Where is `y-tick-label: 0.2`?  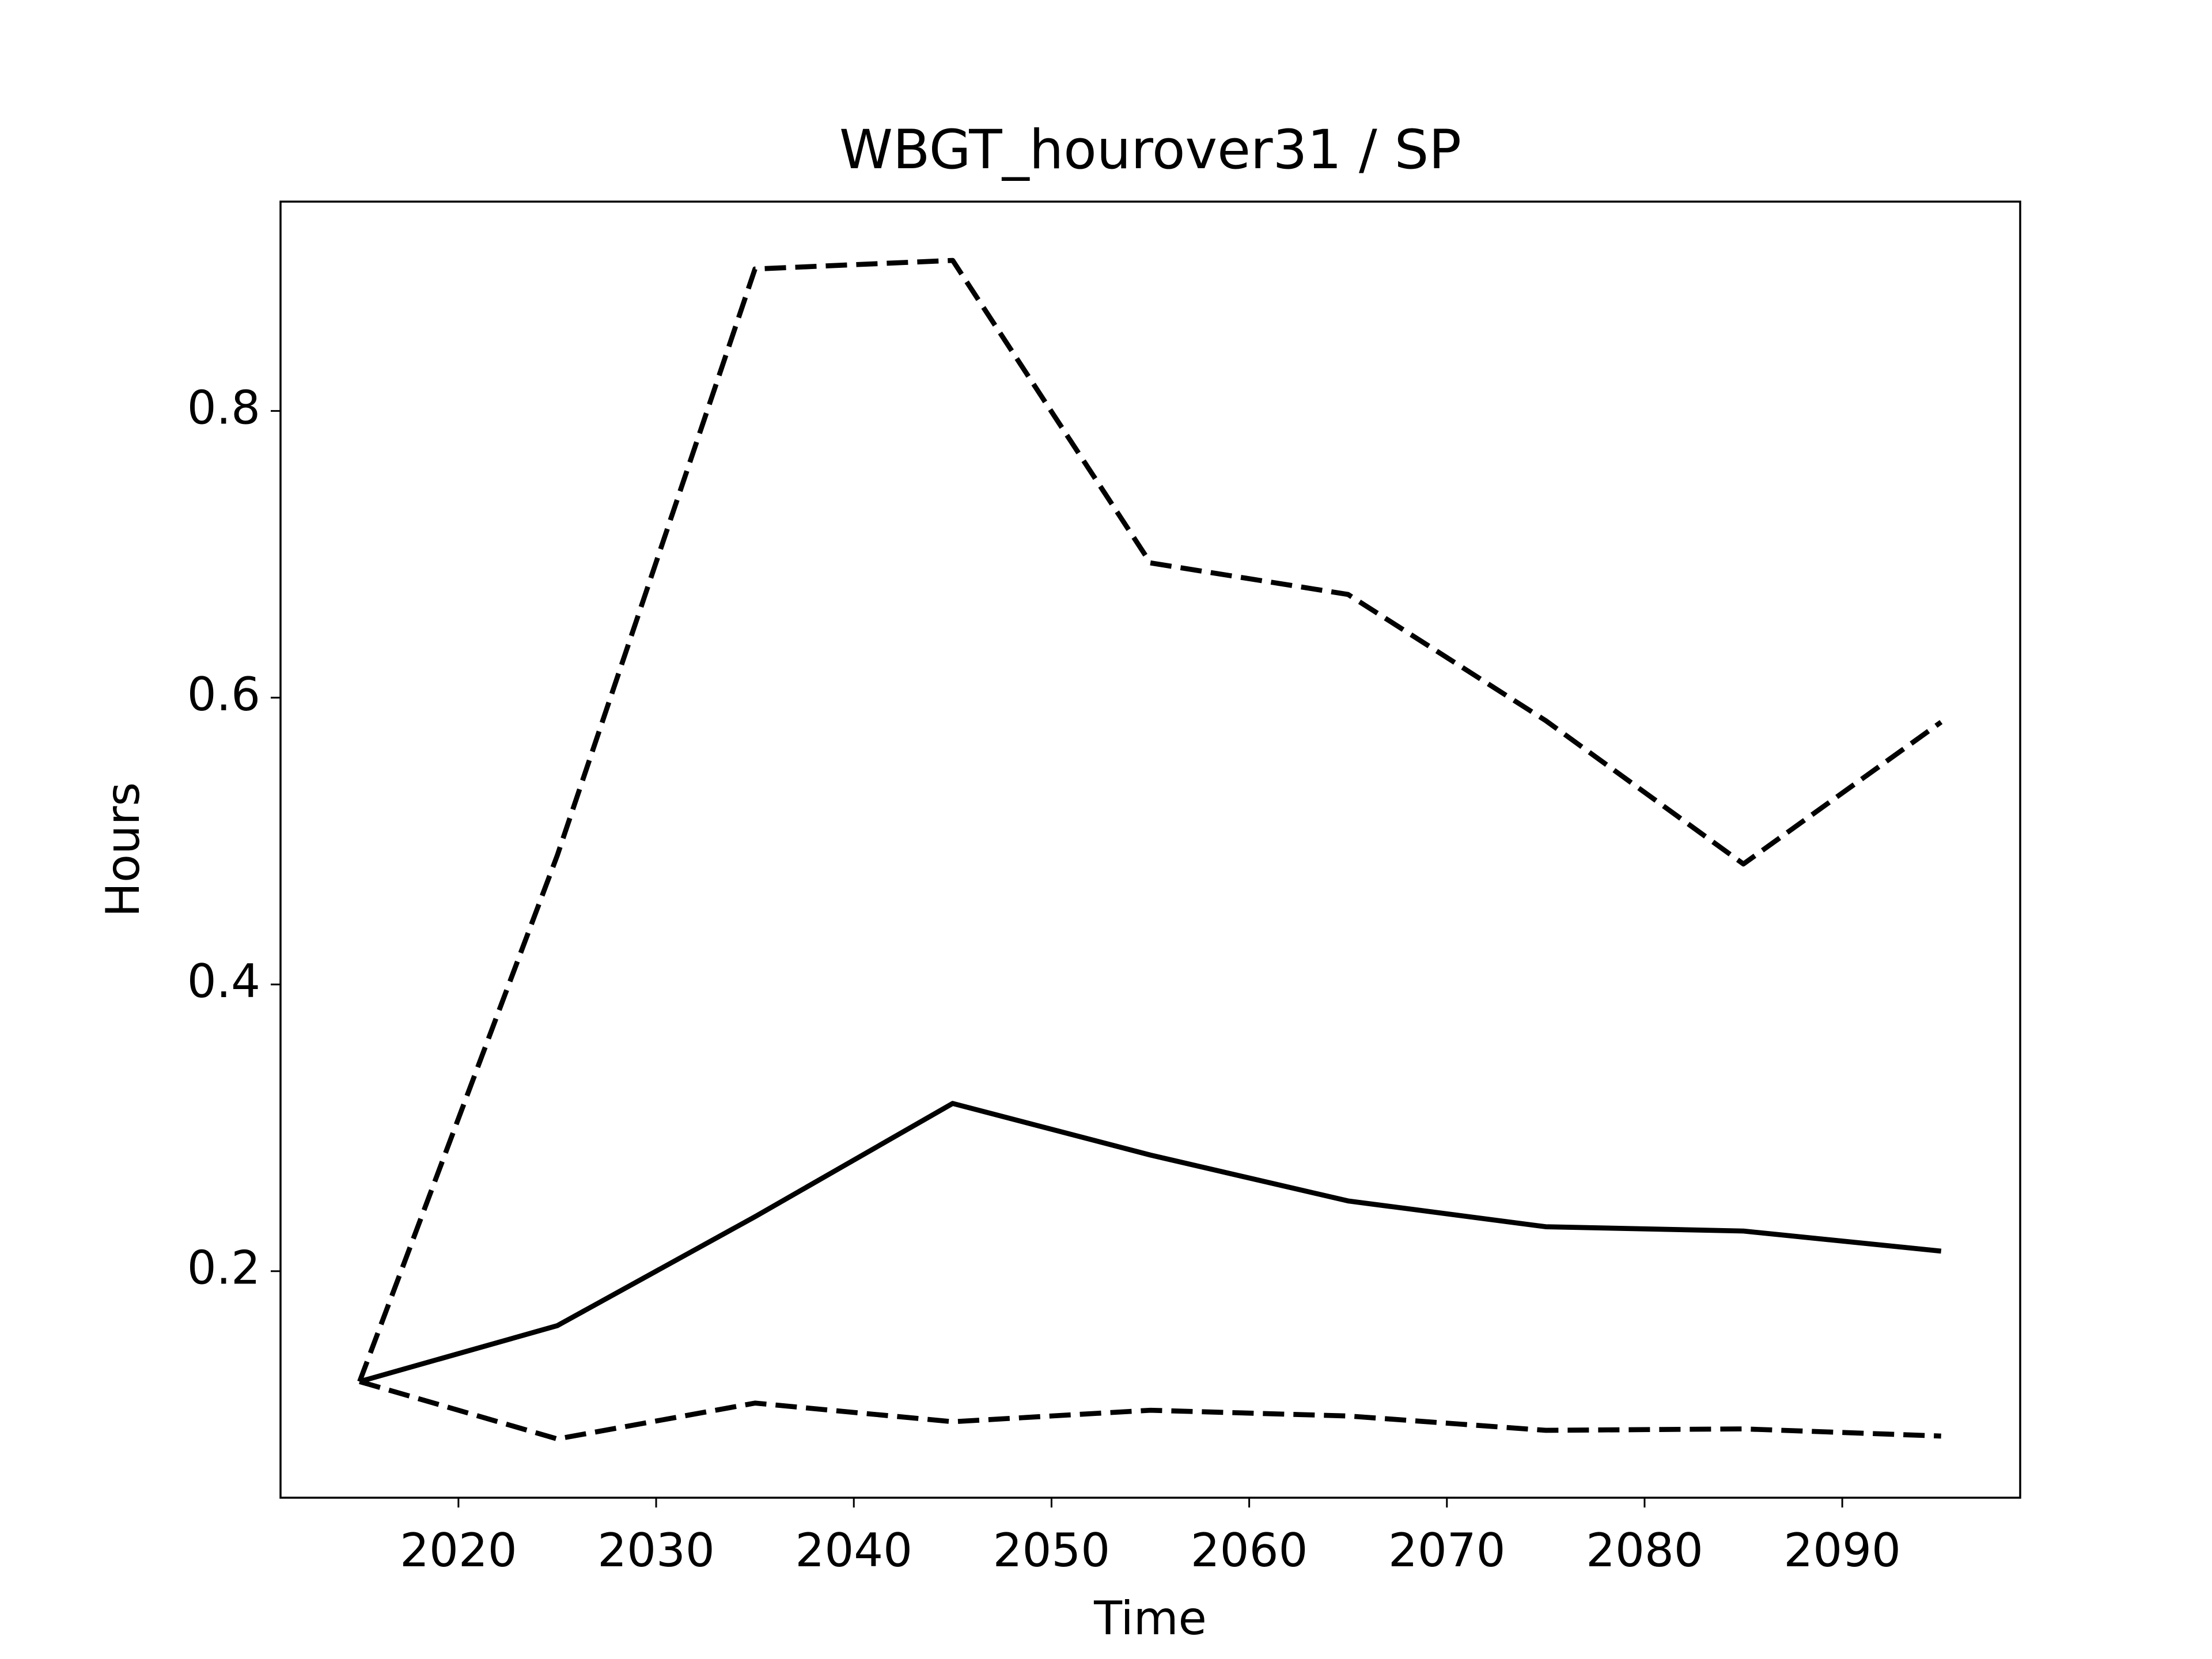
y-tick-label: 0.2 is located at coordinates (223, 1268).